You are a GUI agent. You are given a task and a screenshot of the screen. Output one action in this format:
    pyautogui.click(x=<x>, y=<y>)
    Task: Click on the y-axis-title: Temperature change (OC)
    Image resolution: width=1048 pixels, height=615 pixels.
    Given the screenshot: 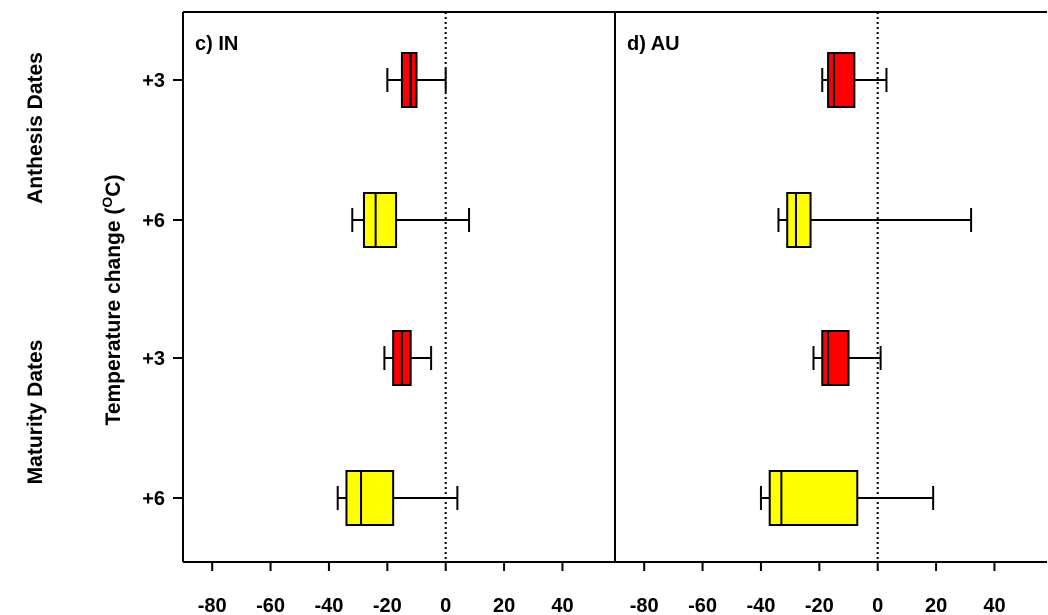 What is the action you would take?
    pyautogui.click(x=112, y=300)
    